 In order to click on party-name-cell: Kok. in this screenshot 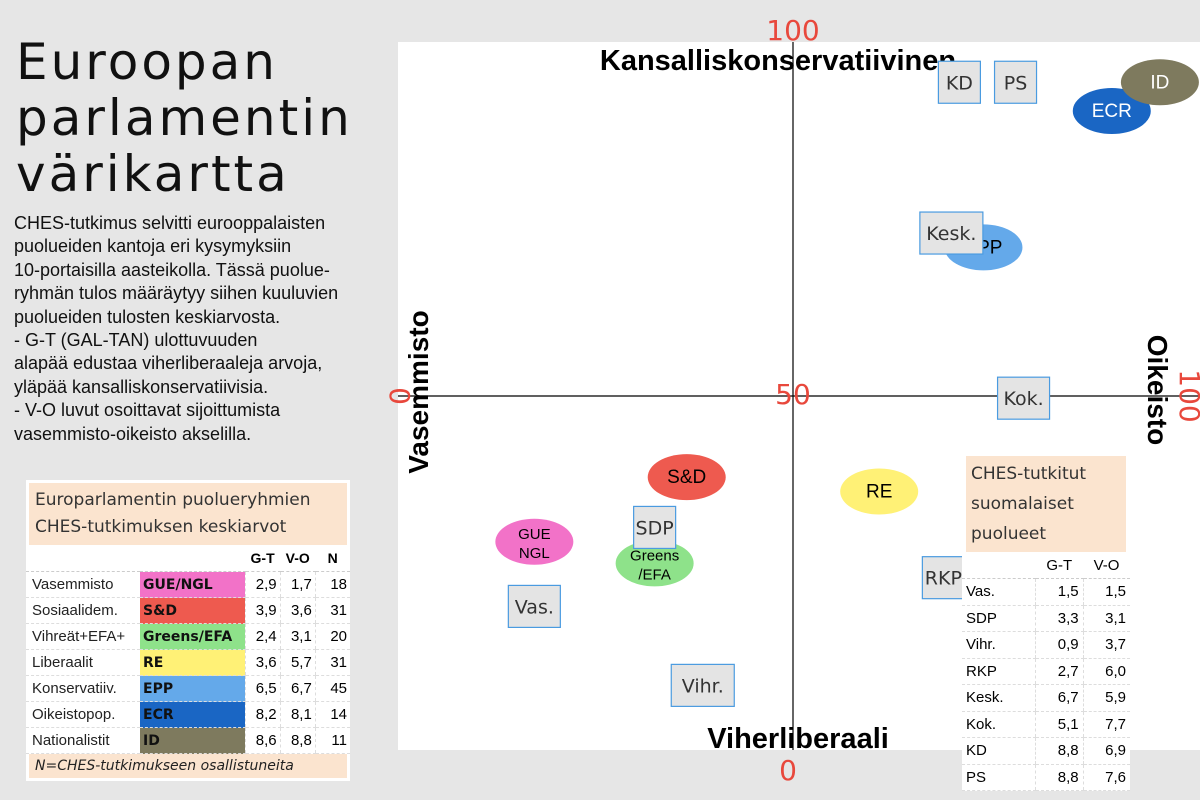, I will do `click(999, 724)`.